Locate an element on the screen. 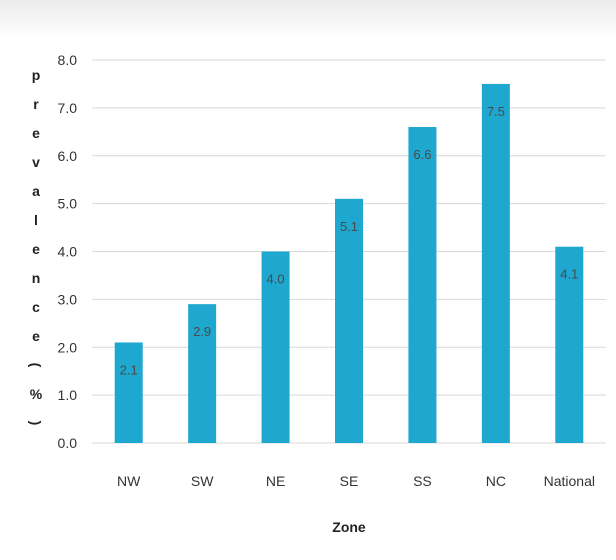  y-axis-title-letter: % is located at coordinates (36, 394).